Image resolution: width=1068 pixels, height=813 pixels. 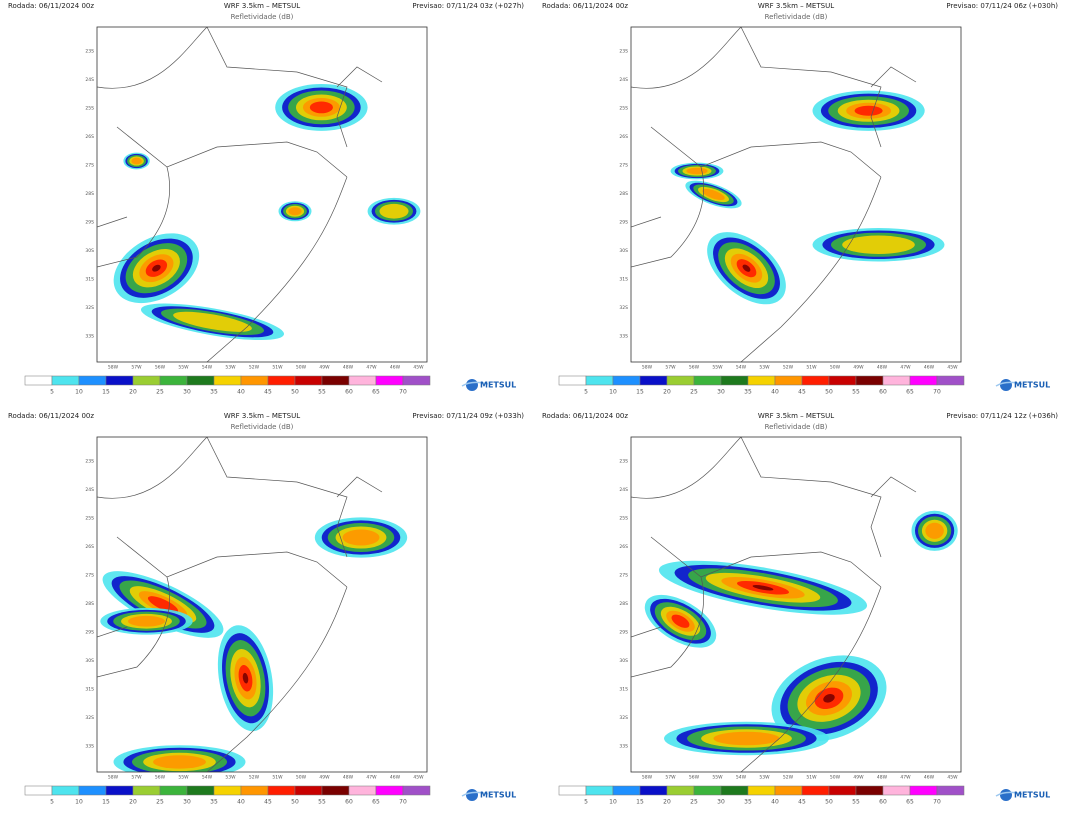 What do you see at coordinates (794, 604) in the screenshot?
I see `reflectivity-layer` at bounding box center [794, 604].